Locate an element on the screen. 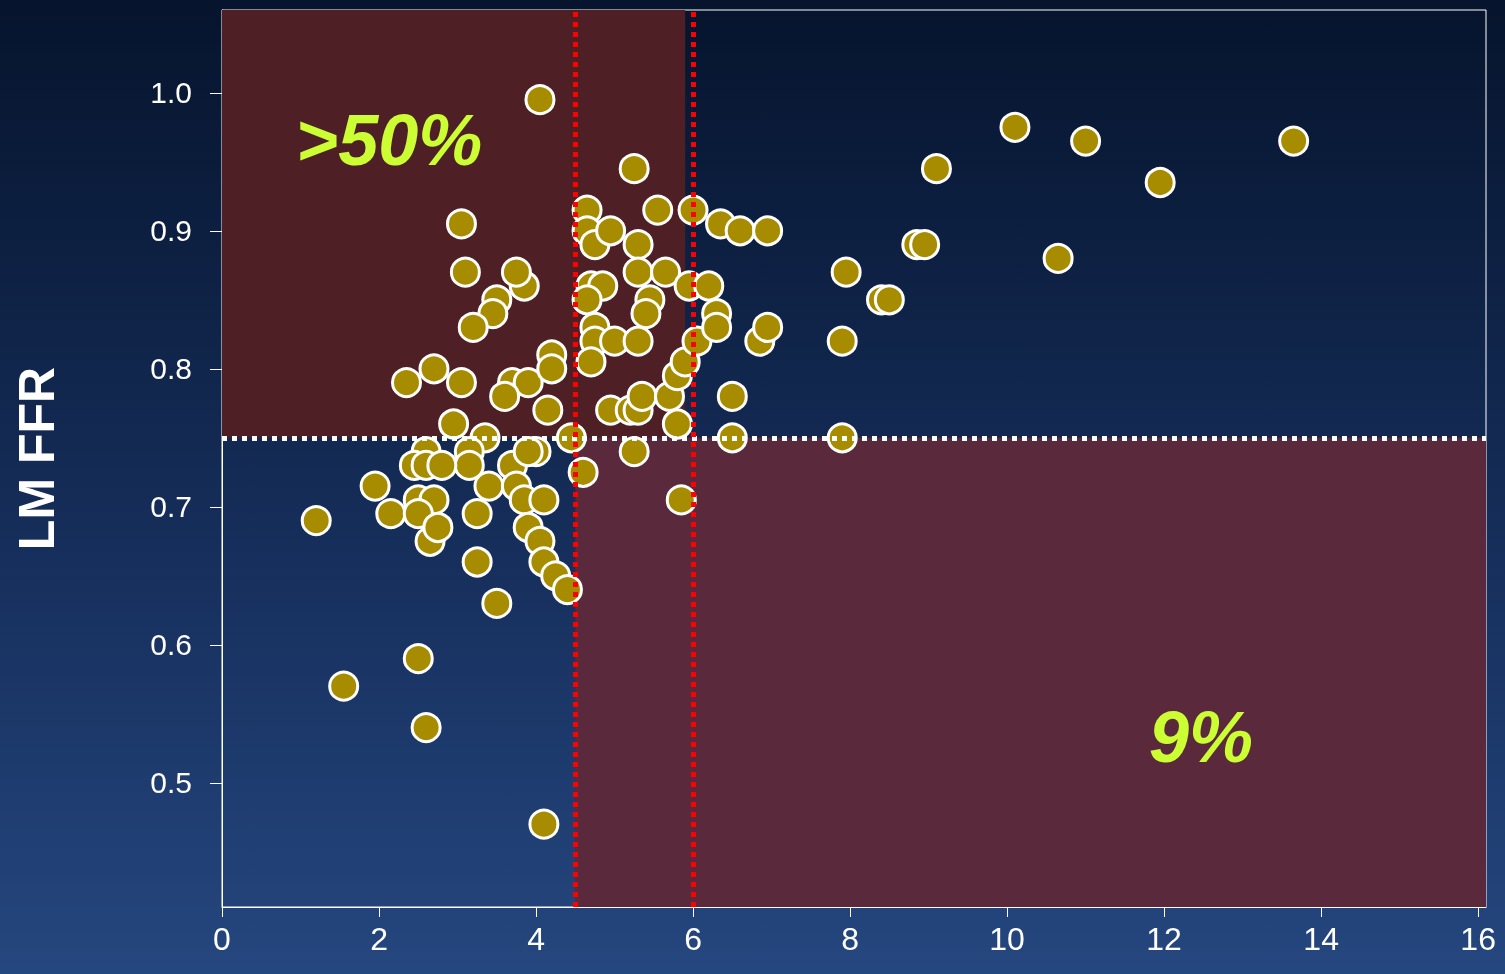 The height and width of the screenshot is (974, 1505). y-tick-label: 0.6 is located at coordinates (171, 645).